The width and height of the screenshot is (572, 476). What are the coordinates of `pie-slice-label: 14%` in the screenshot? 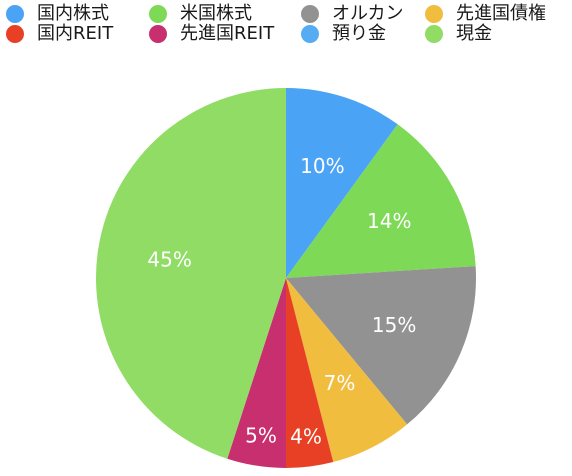 It's located at (389, 221).